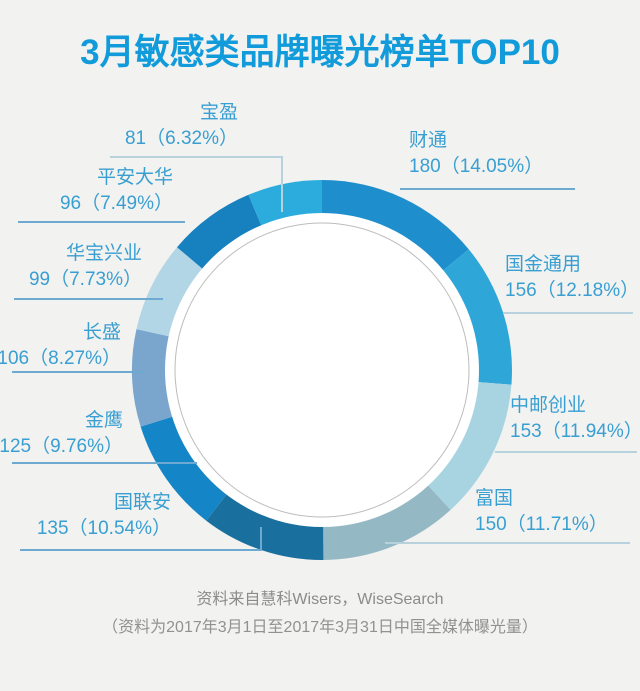 This screenshot has height=691, width=640. What do you see at coordinates (507, 543) in the screenshot?
I see `leader-line-fuguo` at bounding box center [507, 543].